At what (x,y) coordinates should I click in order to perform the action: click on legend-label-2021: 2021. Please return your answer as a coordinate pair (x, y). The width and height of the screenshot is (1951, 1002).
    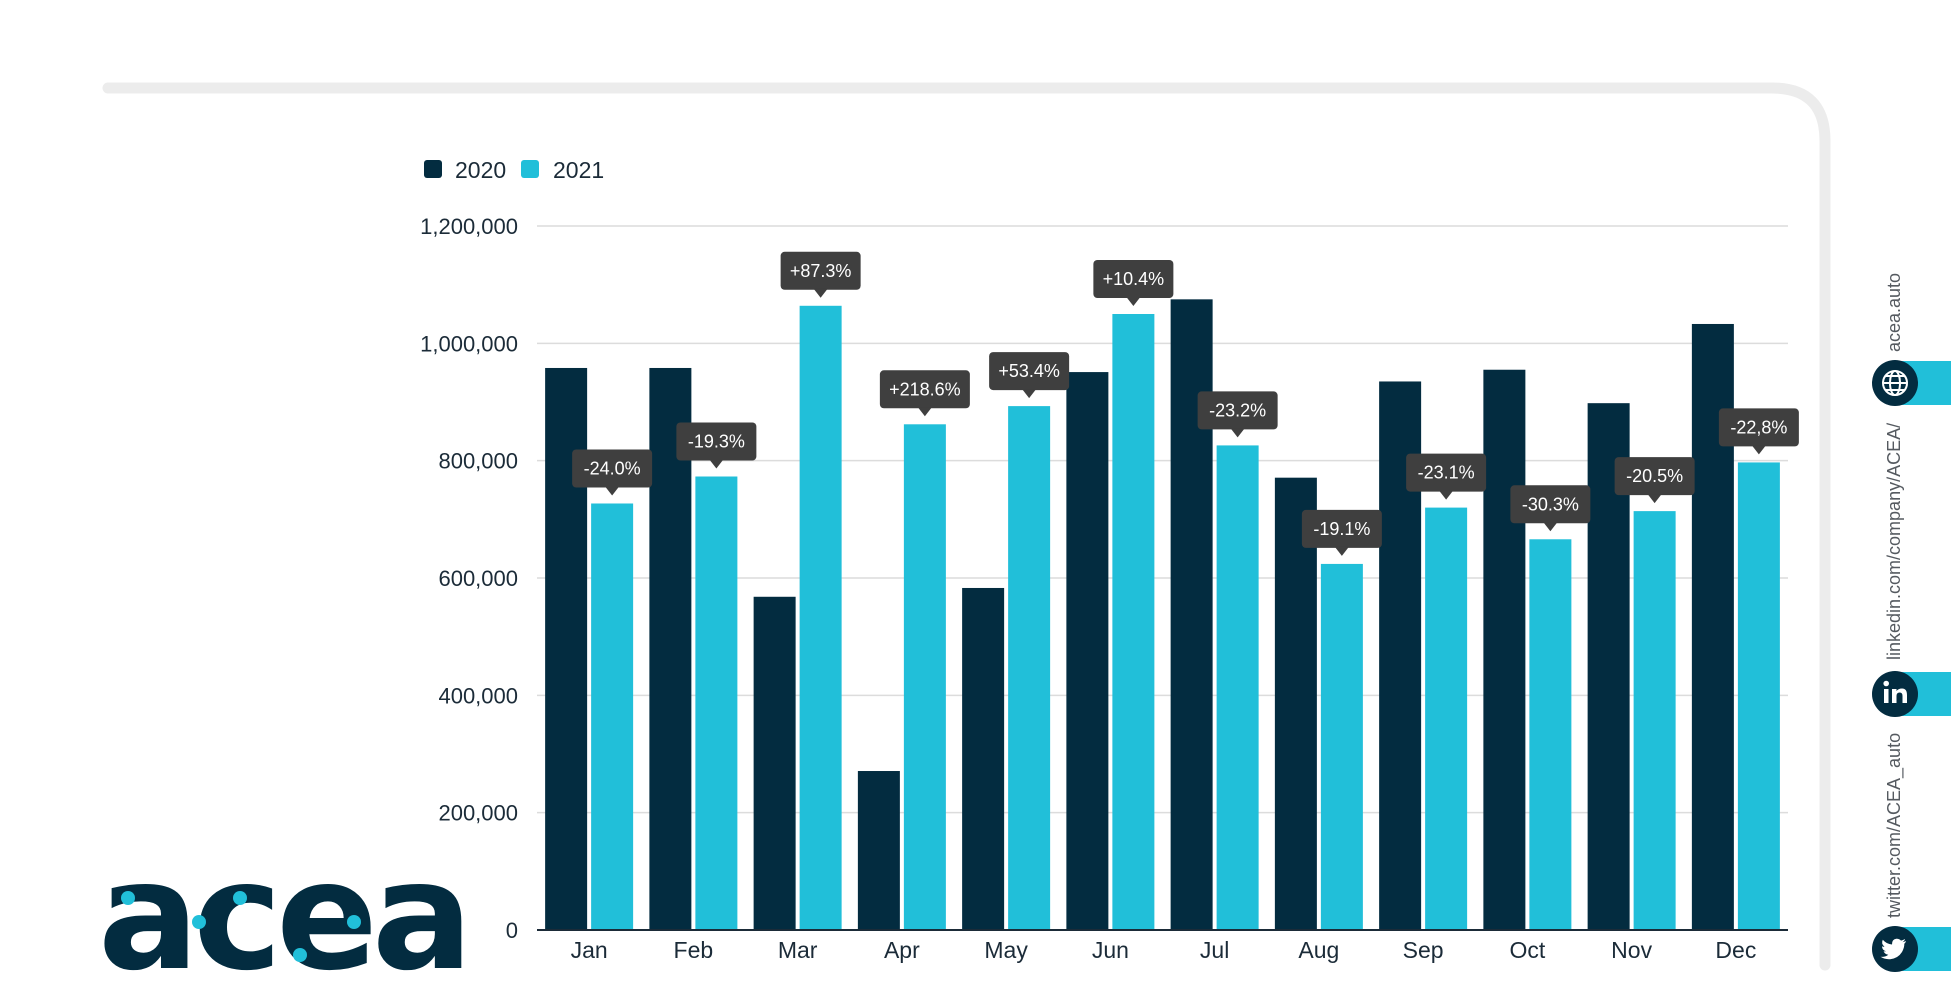
    Looking at the image, I should click on (578, 170).